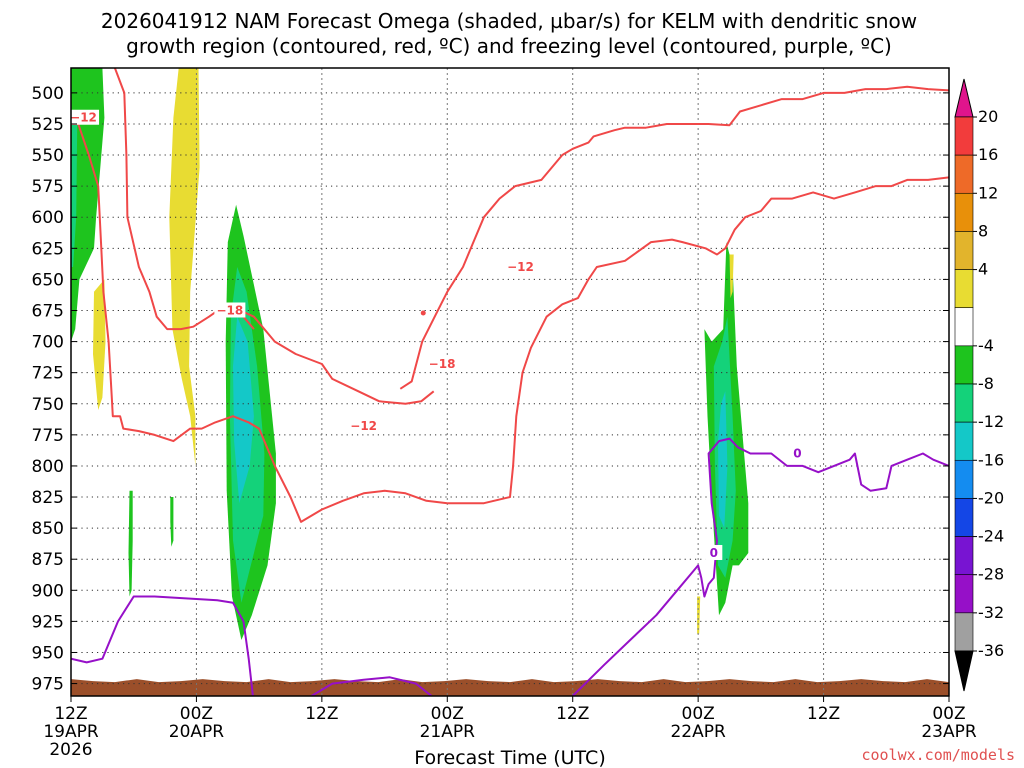 This screenshot has height=768, width=1024. I want to click on x-tick-time-48: 12Z, so click(572, 714).